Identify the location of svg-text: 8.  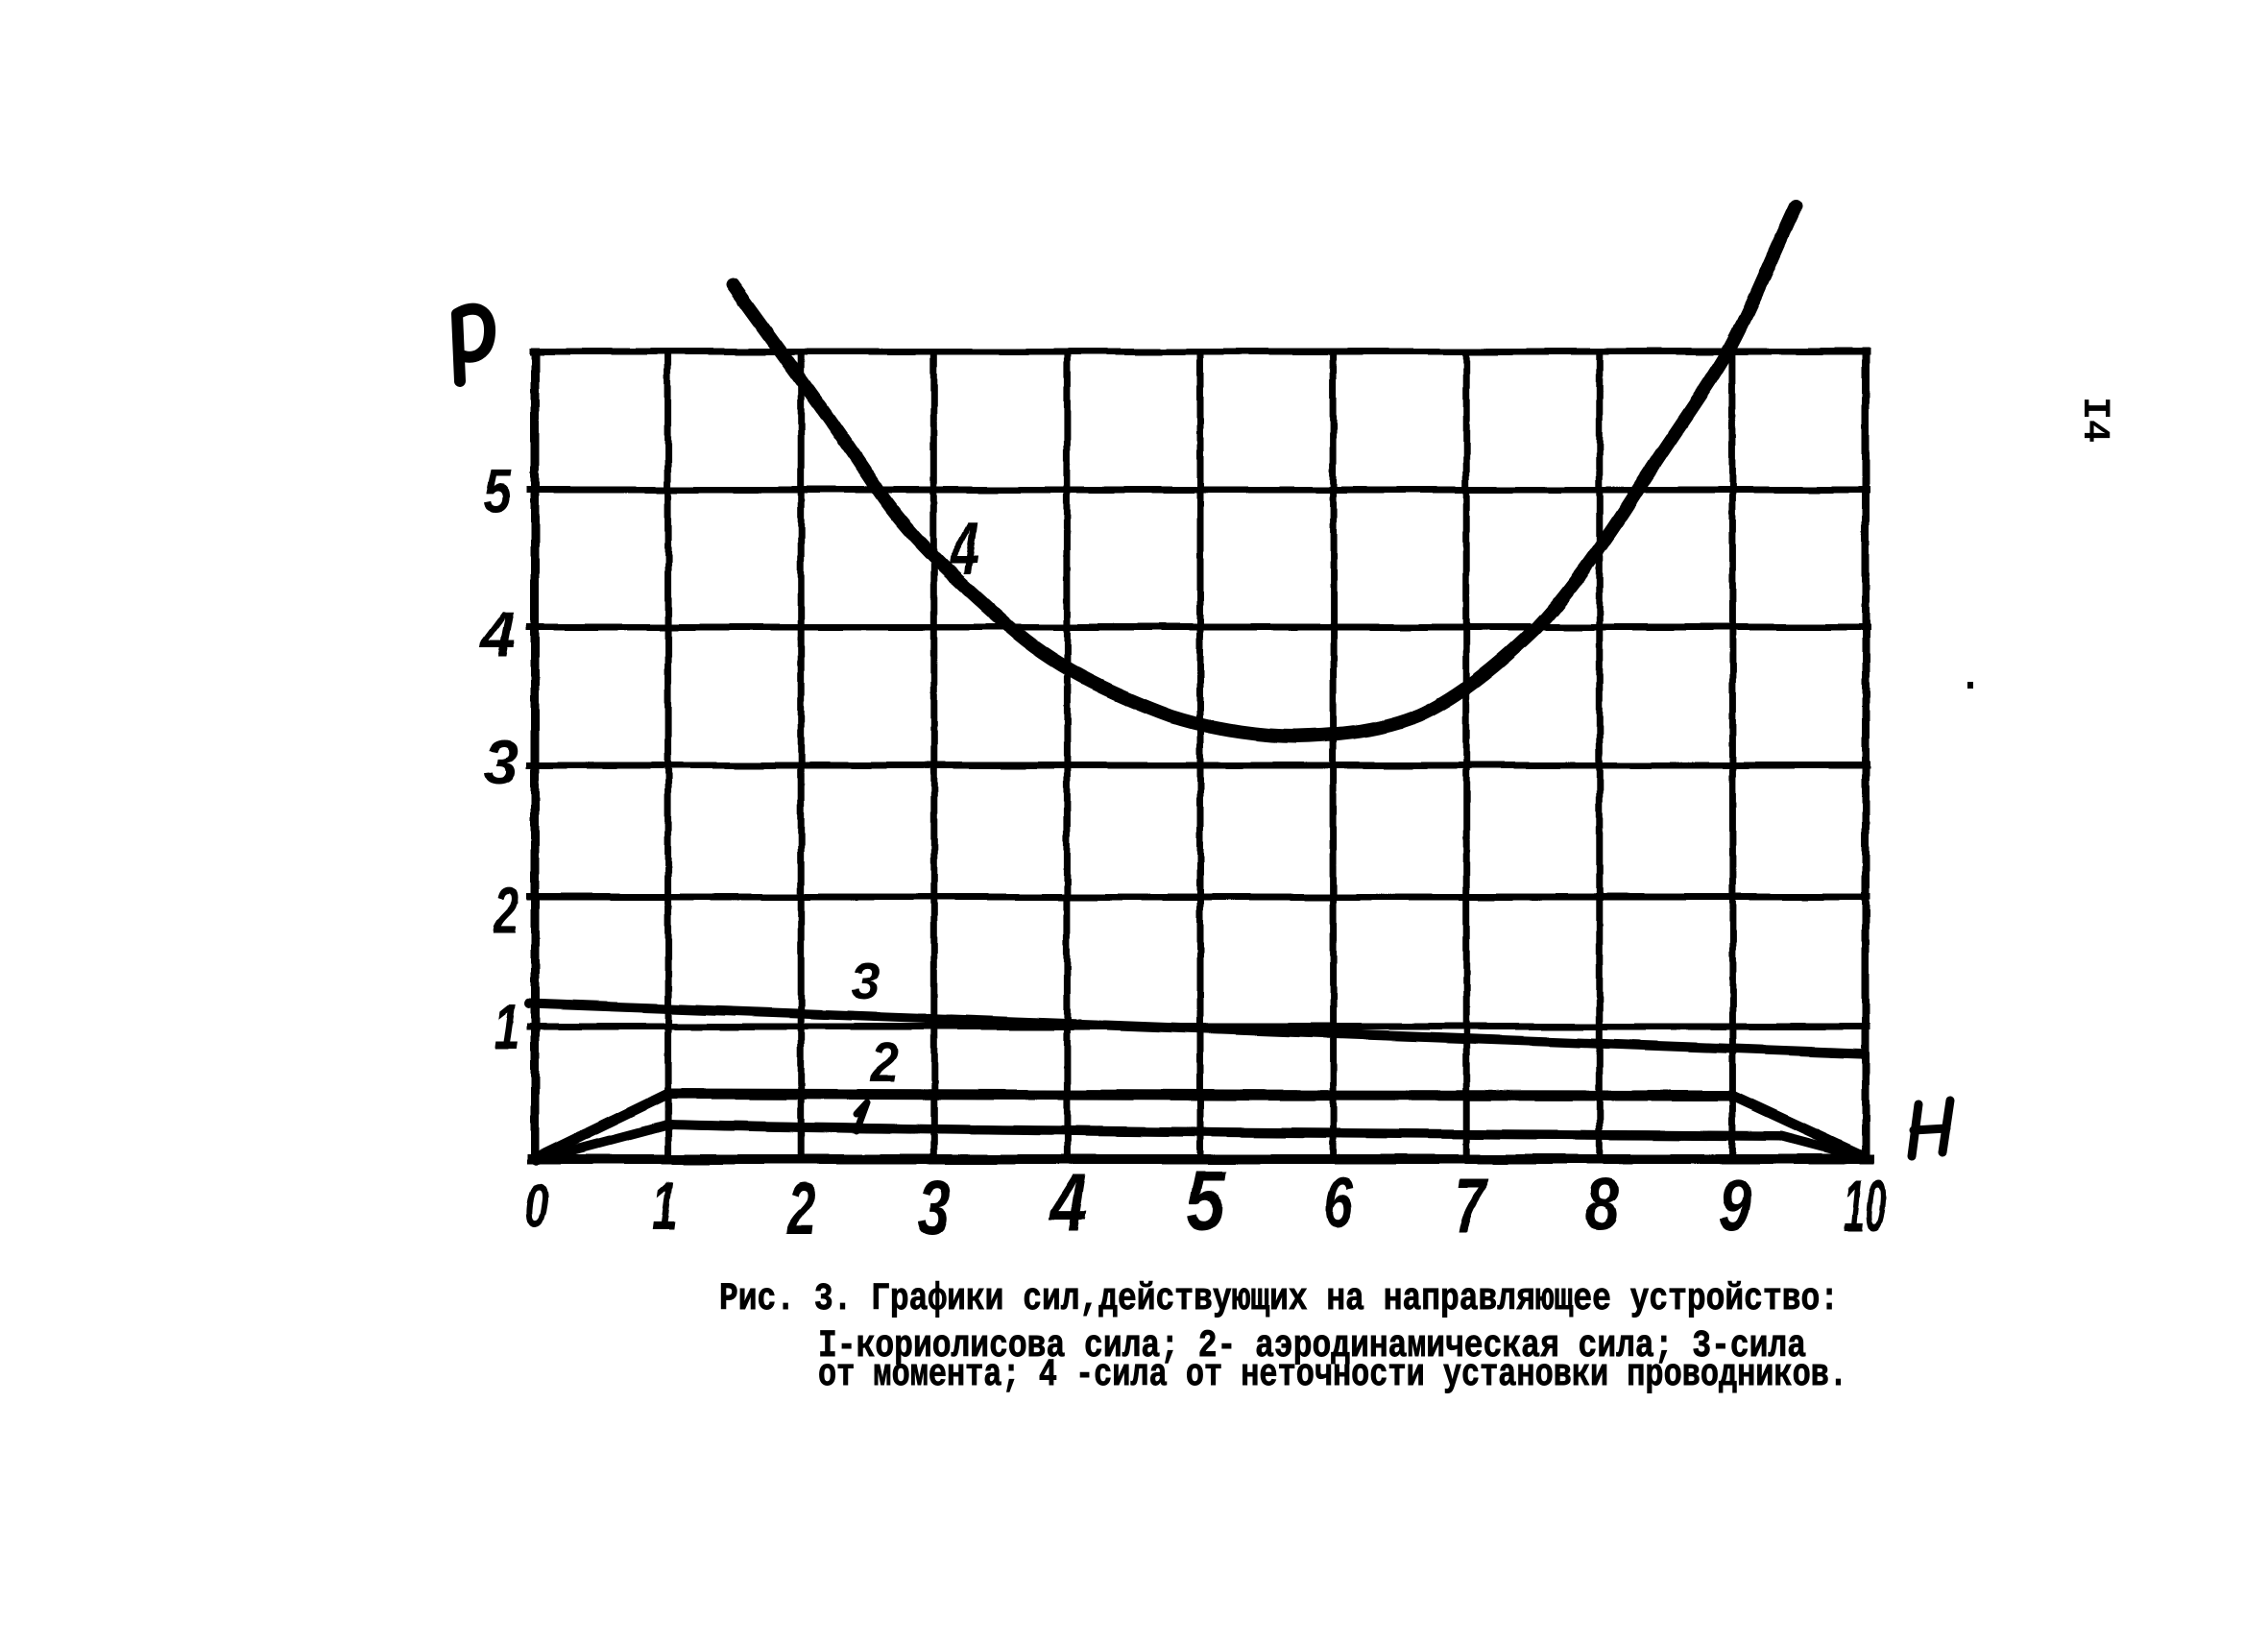
(1602, 1203).